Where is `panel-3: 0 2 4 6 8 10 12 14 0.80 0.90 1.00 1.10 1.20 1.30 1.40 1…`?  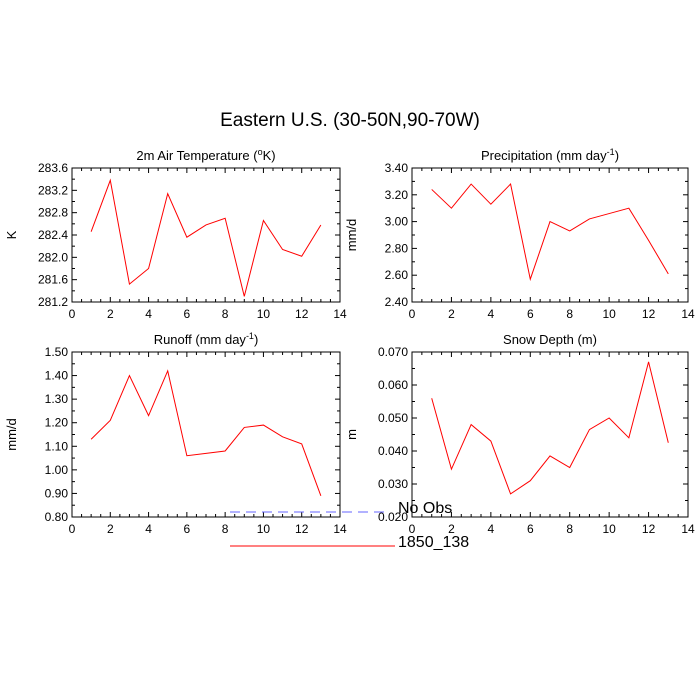
panel-3: 0 2 4 6 8 10 12 14 0.80 0.90 1.00 1.10 1.20 1.30 1.40 1… is located at coordinates (175, 433).